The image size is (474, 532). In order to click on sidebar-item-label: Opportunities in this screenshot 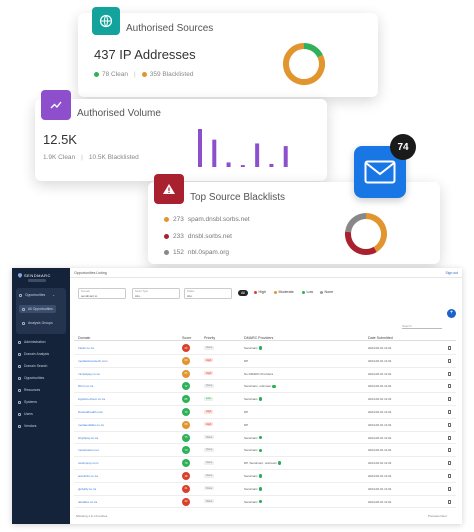, I will do `click(34, 378)`.